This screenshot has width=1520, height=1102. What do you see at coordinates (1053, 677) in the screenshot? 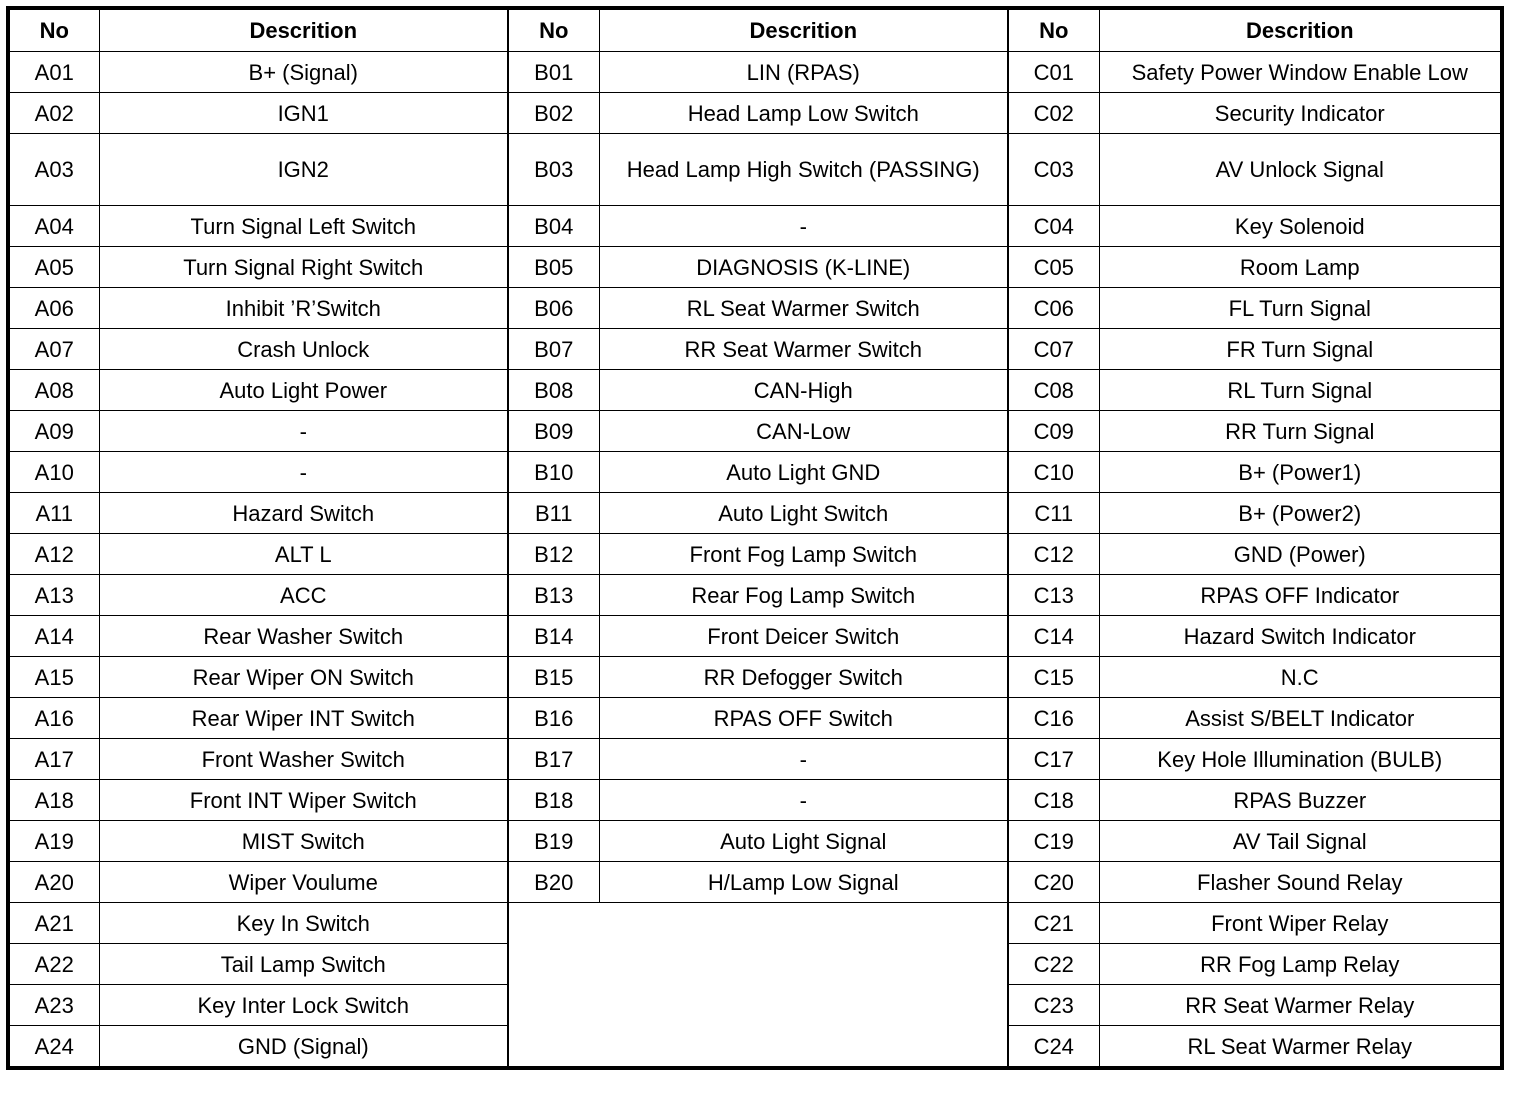
I see `pin-number: C15` at bounding box center [1053, 677].